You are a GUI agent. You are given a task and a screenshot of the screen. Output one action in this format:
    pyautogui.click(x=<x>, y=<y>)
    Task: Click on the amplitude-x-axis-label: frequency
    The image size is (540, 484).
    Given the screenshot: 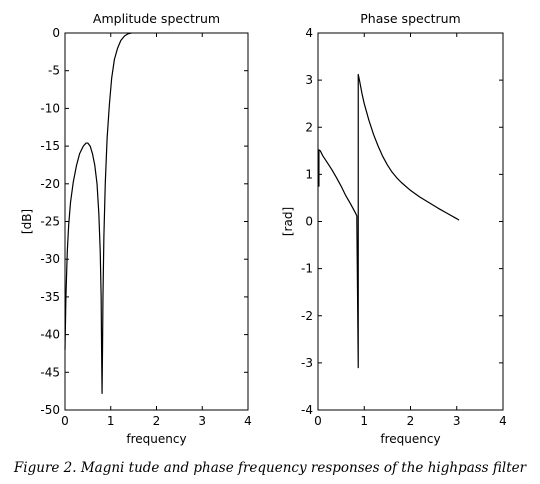 What is the action you would take?
    pyautogui.click(x=156, y=439)
    